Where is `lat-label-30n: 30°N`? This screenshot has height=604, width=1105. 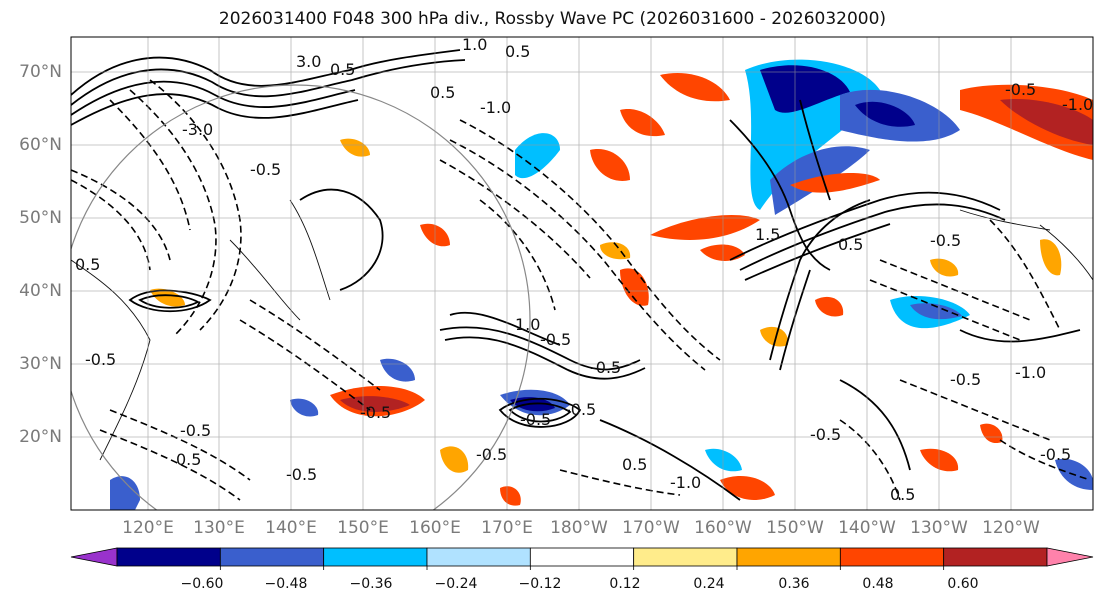 lat-label-30n: 30°N is located at coordinates (40, 364).